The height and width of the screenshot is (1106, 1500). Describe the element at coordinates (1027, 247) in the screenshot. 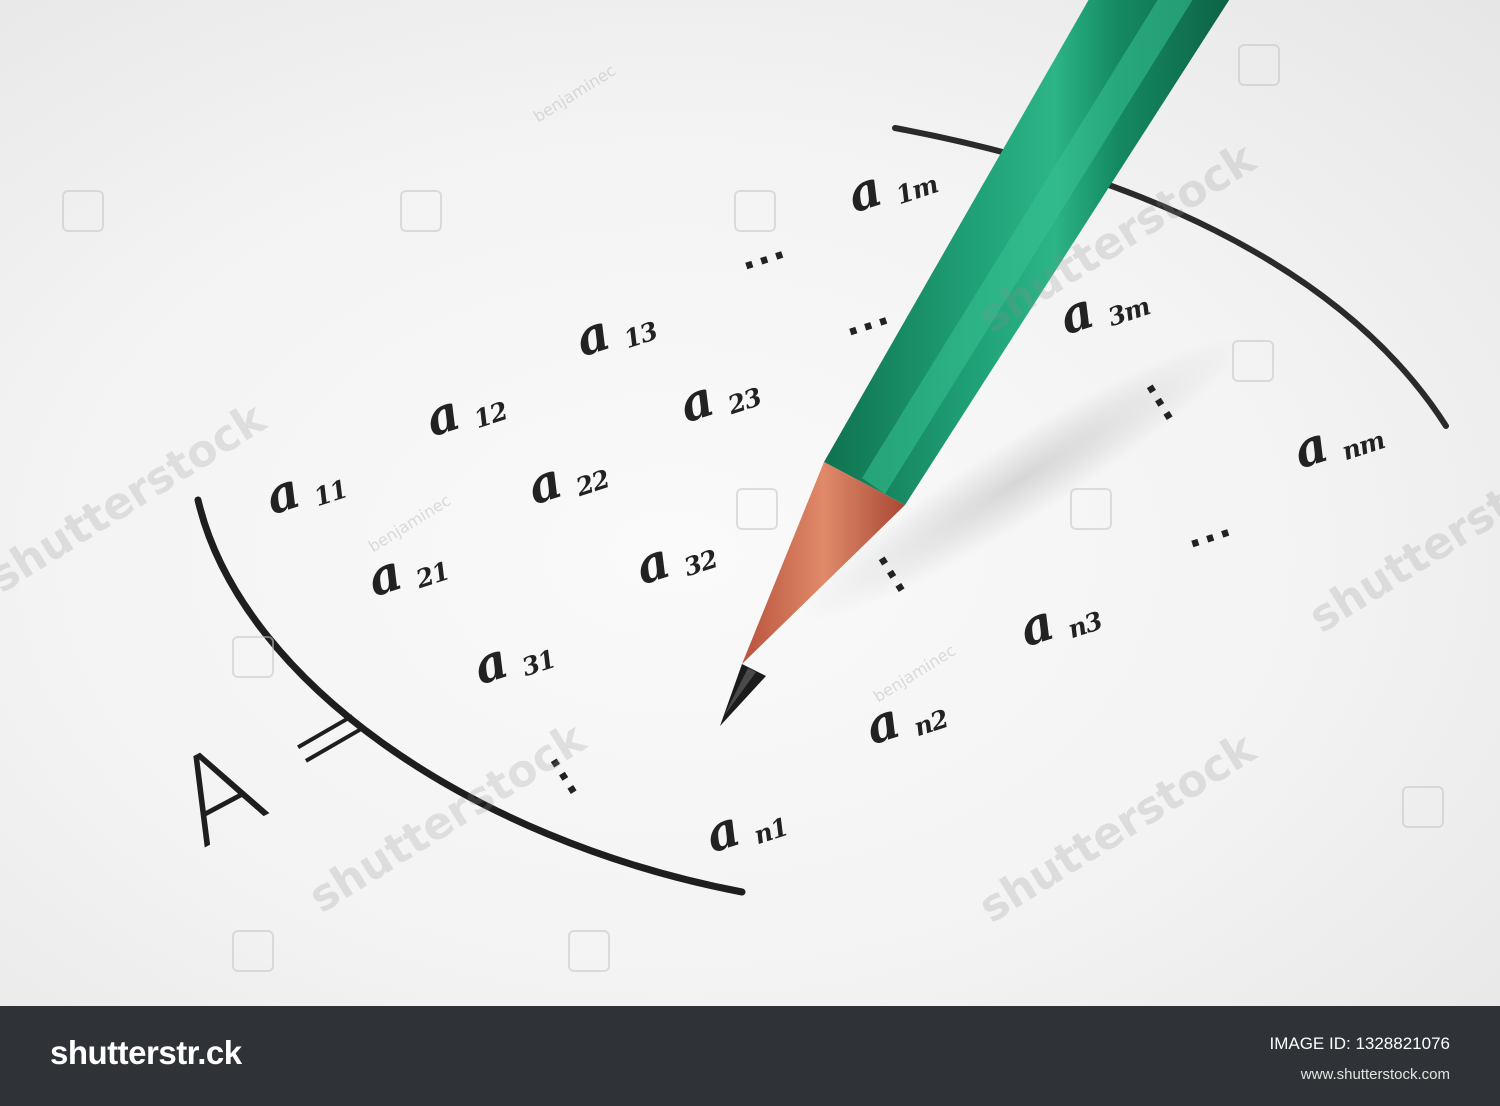

I see `pencil-facet` at that location.